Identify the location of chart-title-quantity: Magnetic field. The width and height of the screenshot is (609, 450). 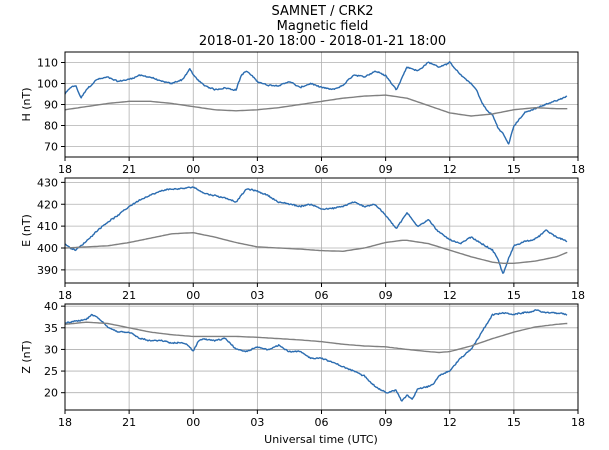
(322, 26).